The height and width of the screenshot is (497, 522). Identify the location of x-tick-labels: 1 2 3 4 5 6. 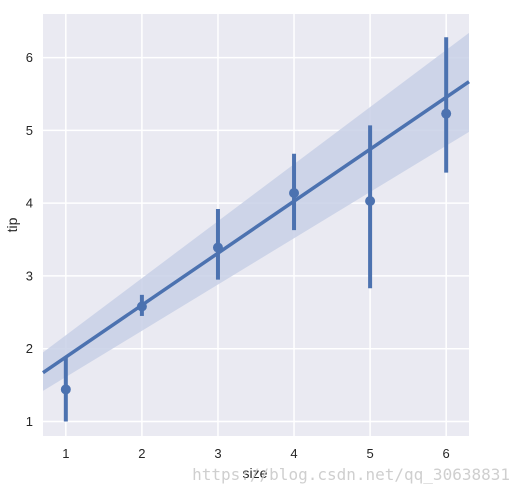
(256, 453).